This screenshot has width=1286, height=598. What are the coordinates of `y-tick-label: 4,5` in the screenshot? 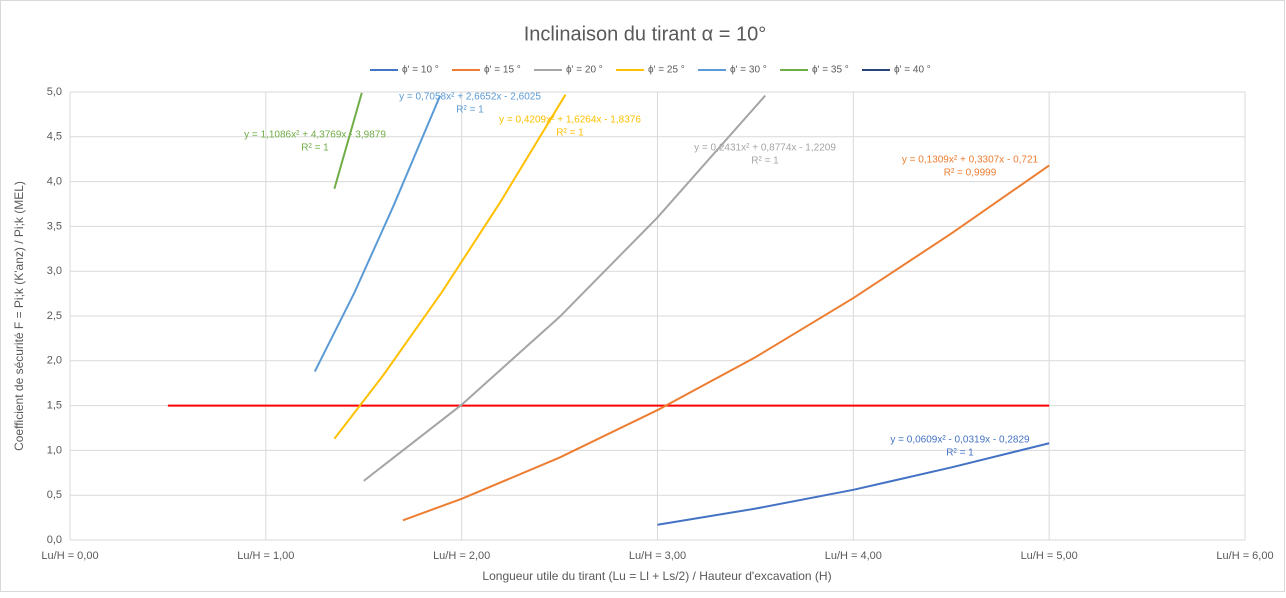 It's located at (54, 137).